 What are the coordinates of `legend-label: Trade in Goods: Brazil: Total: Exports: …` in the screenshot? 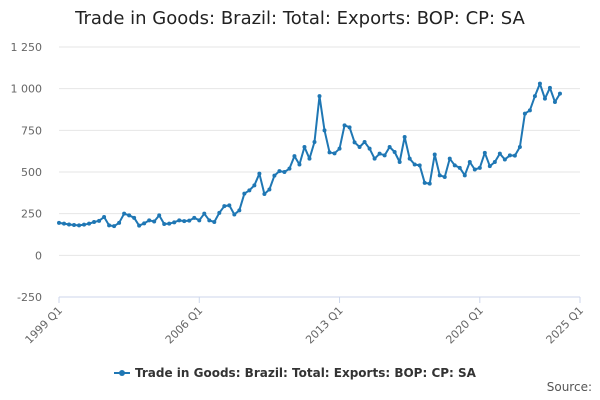 It's located at (306, 373).